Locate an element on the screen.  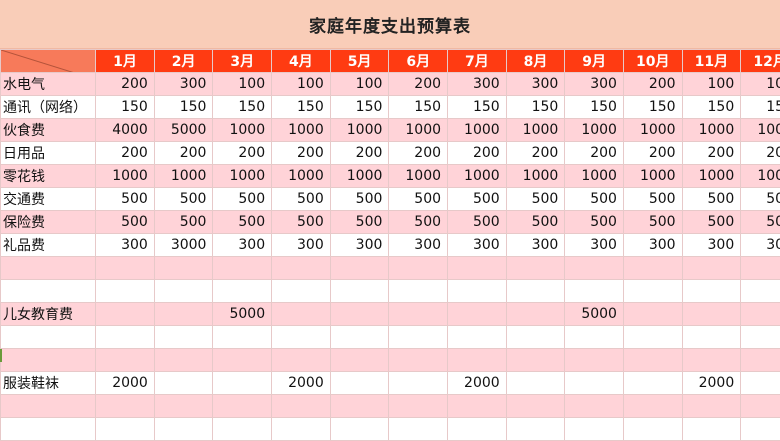
row-label-cell: 交通费 is located at coordinates (48, 199).